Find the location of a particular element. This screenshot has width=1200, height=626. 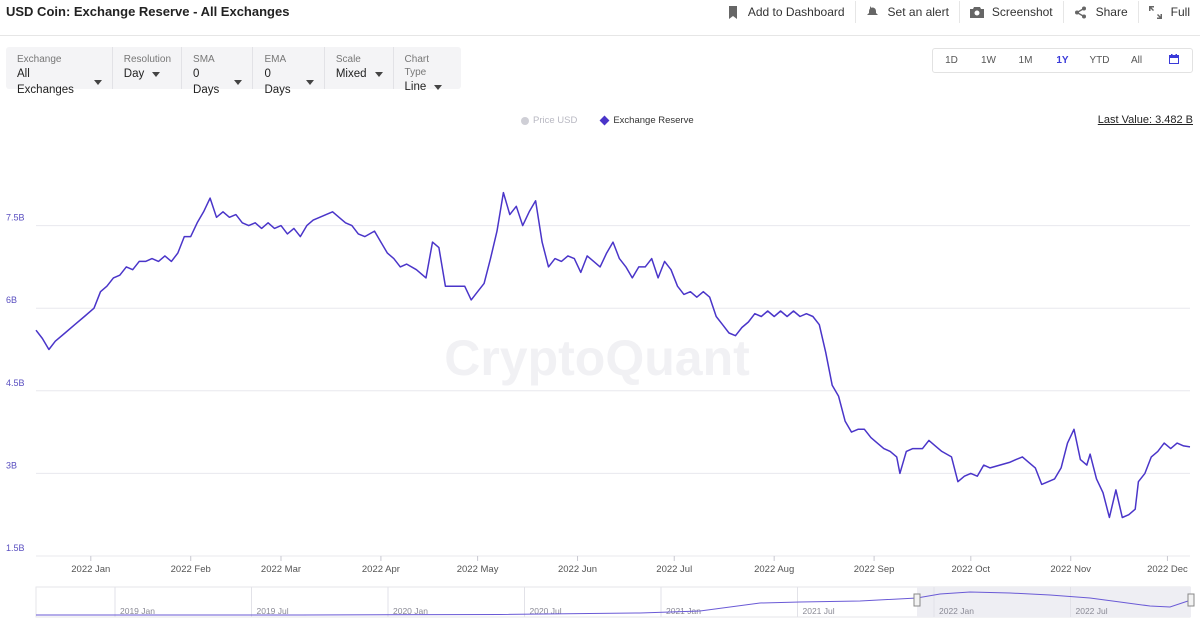

x-tick-label: 2022 Aug is located at coordinates (774, 569).